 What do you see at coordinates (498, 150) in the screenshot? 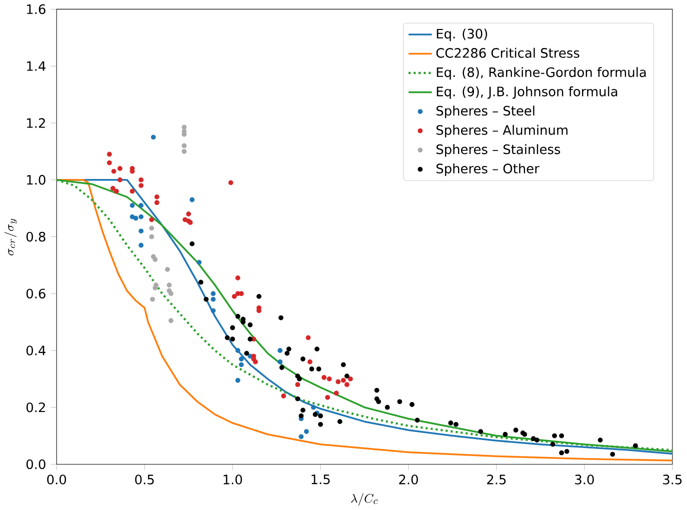
I see `legend-label: Spheres – Stainless` at bounding box center [498, 150].